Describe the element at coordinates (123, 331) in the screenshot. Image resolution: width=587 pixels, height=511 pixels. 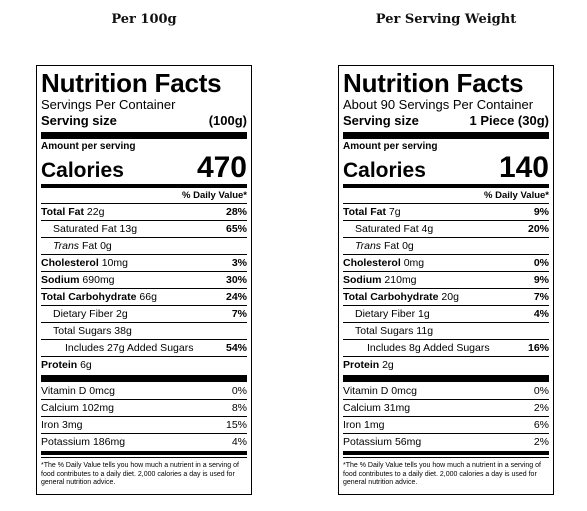
I see `nutrient-amount: 38g` at that location.